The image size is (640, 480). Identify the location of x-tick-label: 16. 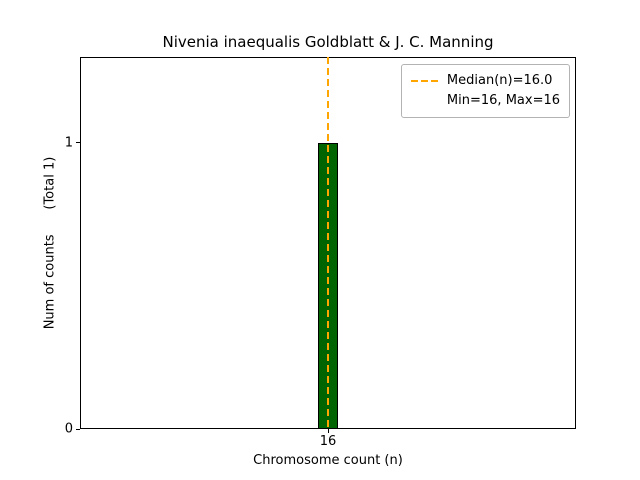
(328, 441).